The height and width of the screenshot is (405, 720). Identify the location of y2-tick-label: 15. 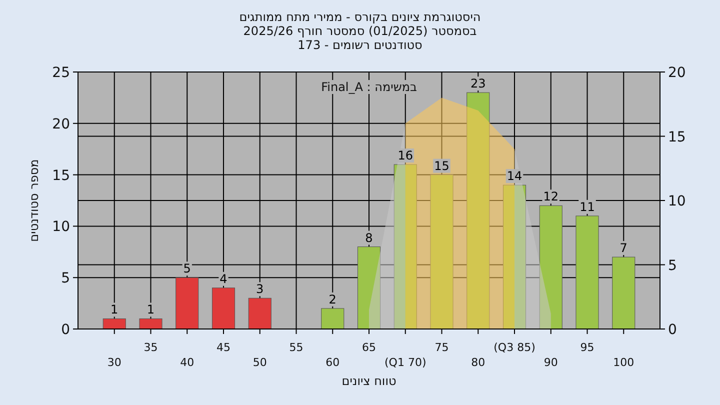
(677, 137).